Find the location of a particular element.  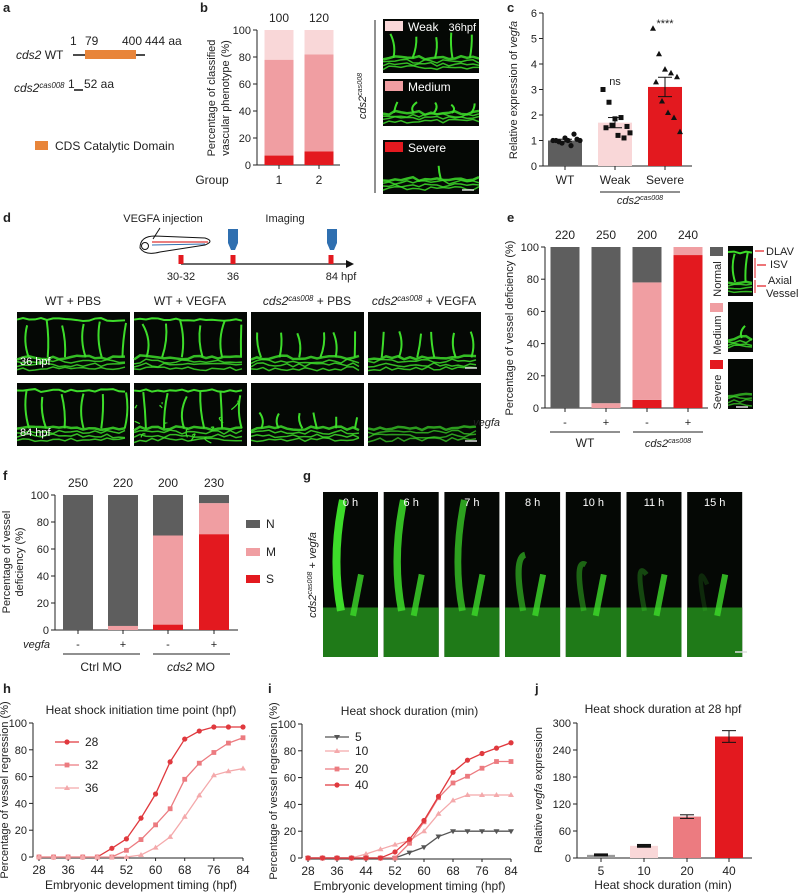

chart-f-bar-s is located at coordinates (168, 627).